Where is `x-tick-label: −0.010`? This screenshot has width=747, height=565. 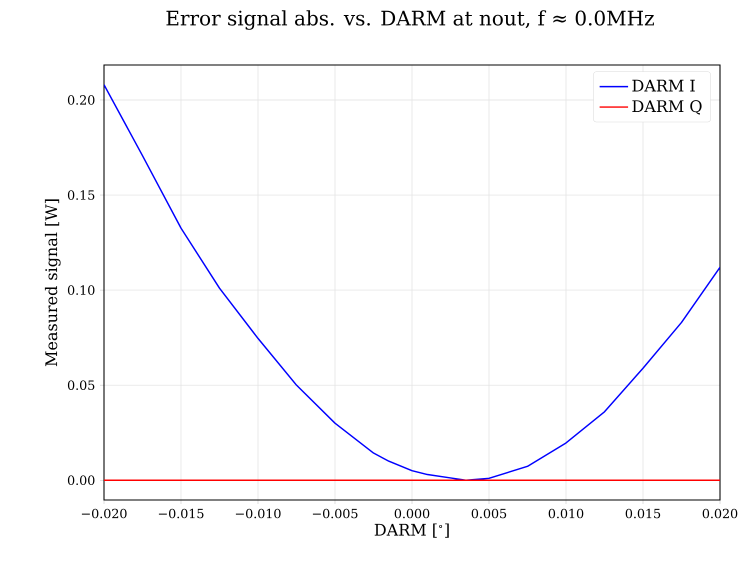
x-tick-label: −0.010 is located at coordinates (258, 513).